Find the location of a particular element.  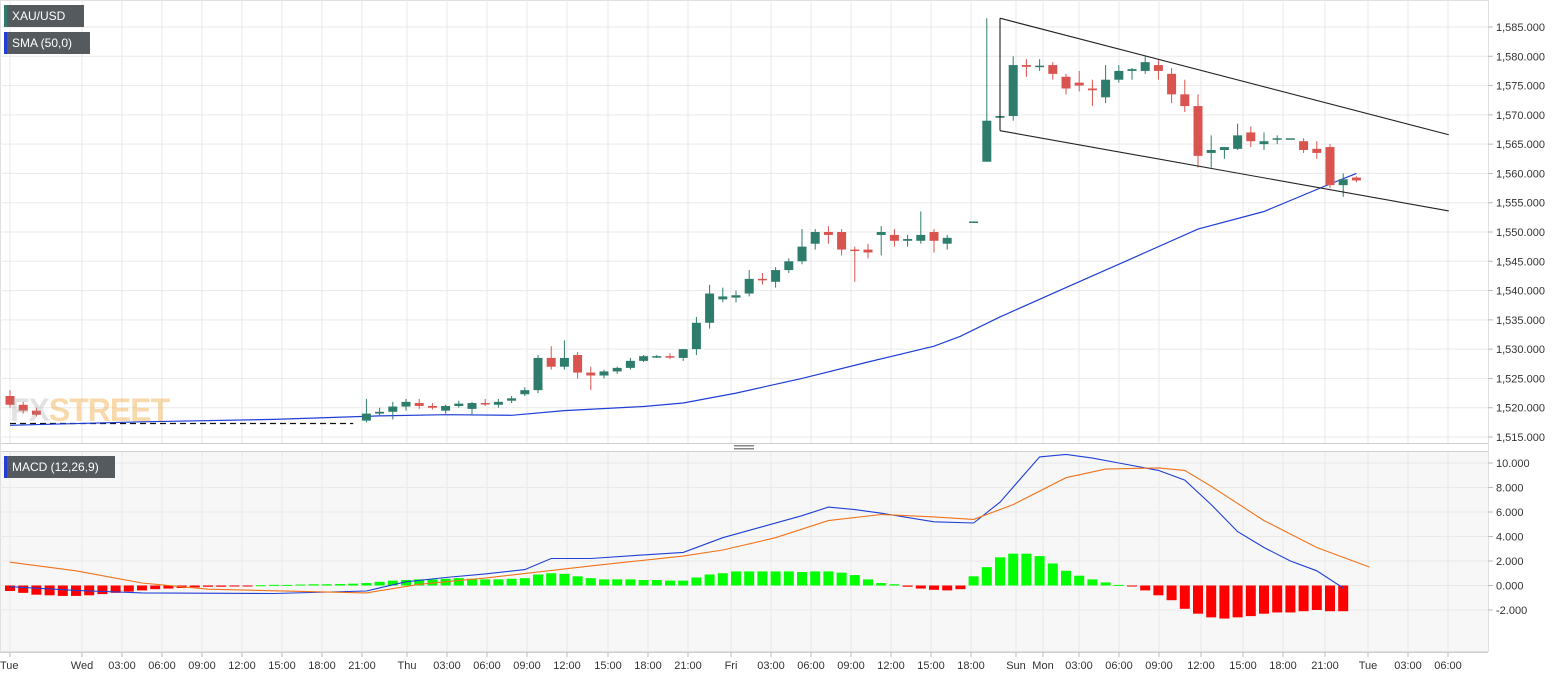

macd-y-tick-label: 6.000 is located at coordinates (1510, 513).